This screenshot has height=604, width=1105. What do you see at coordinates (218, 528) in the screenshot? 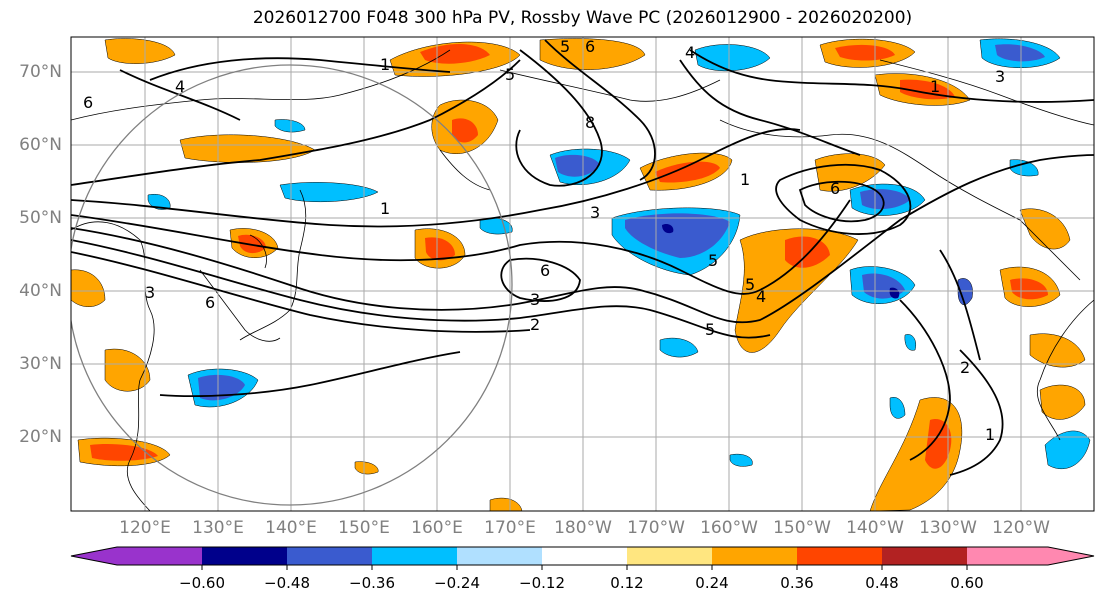
I see `lon-label: 130°E` at bounding box center [218, 528].